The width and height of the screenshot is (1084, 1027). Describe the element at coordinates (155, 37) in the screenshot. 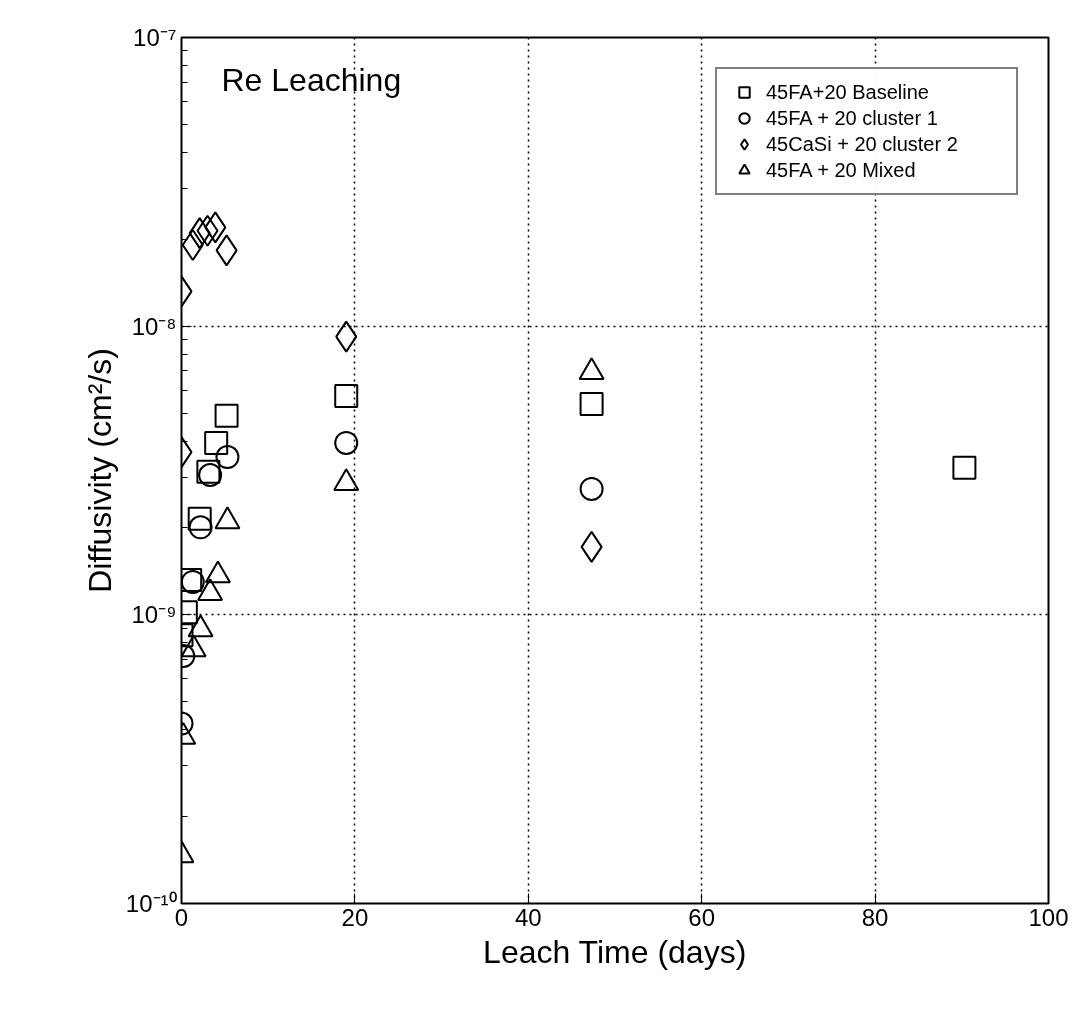

I see `y-tick-label: 10⁻⁷` at that location.